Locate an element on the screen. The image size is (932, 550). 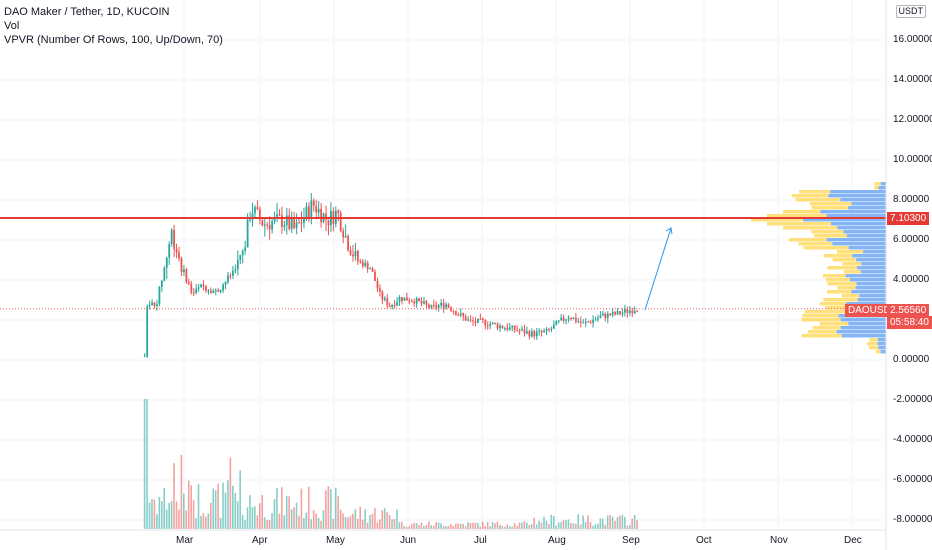
volume-bars is located at coordinates (391, 464).